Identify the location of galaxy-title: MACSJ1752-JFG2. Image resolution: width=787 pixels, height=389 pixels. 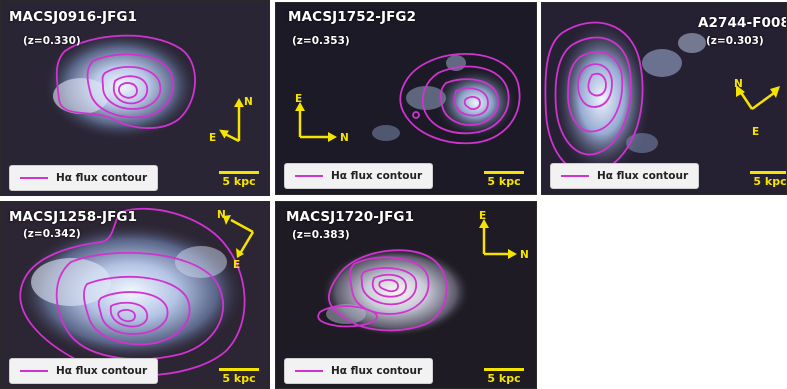
(352, 17).